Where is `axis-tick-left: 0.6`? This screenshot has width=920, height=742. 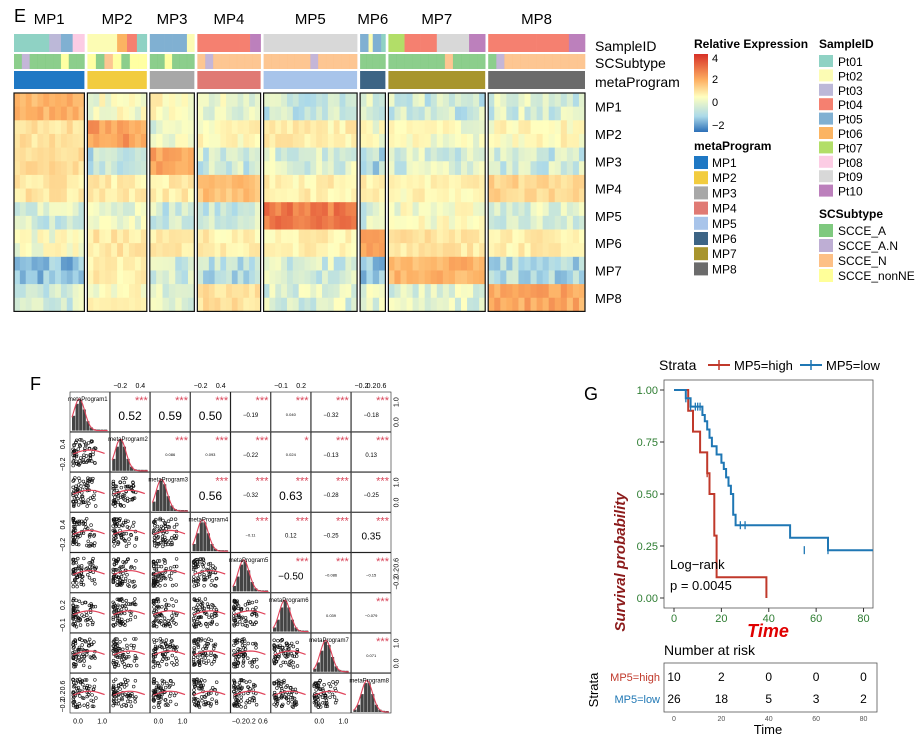 axis-tick-left: 0.6 is located at coordinates (63, 686).